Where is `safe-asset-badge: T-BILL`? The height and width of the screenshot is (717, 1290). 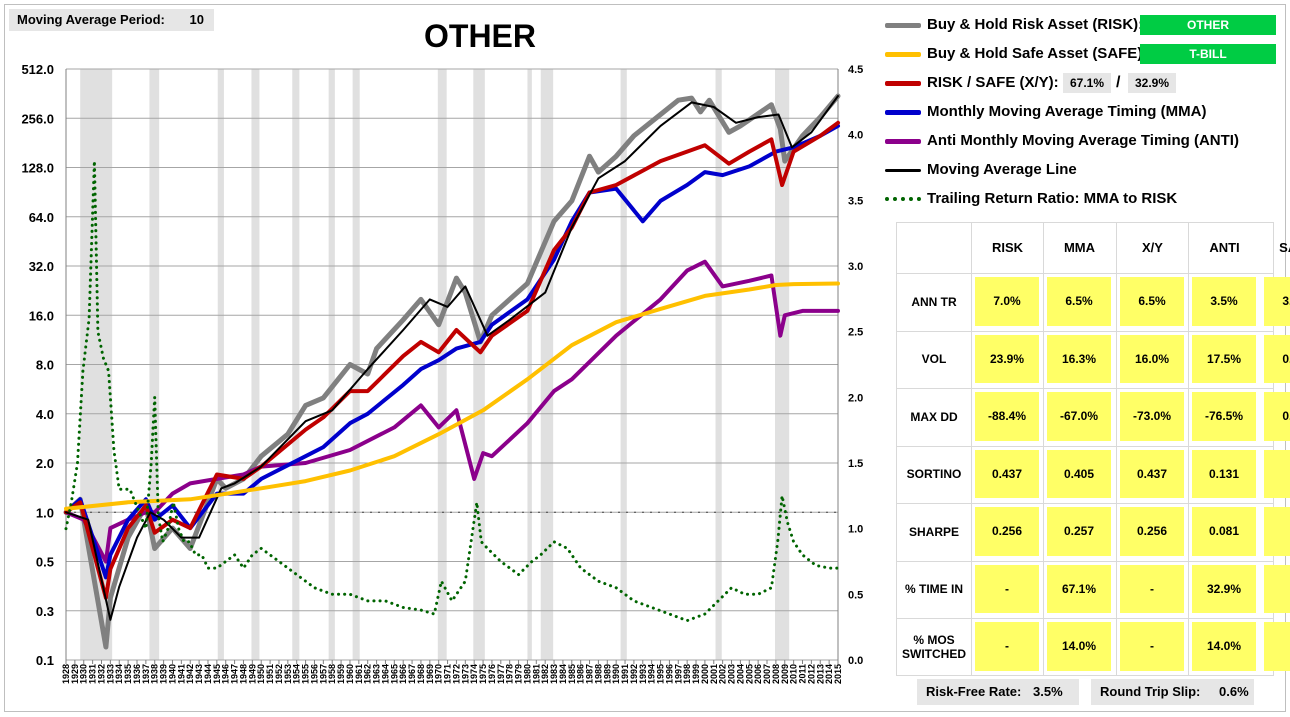 safe-asset-badge: T-BILL is located at coordinates (1208, 54).